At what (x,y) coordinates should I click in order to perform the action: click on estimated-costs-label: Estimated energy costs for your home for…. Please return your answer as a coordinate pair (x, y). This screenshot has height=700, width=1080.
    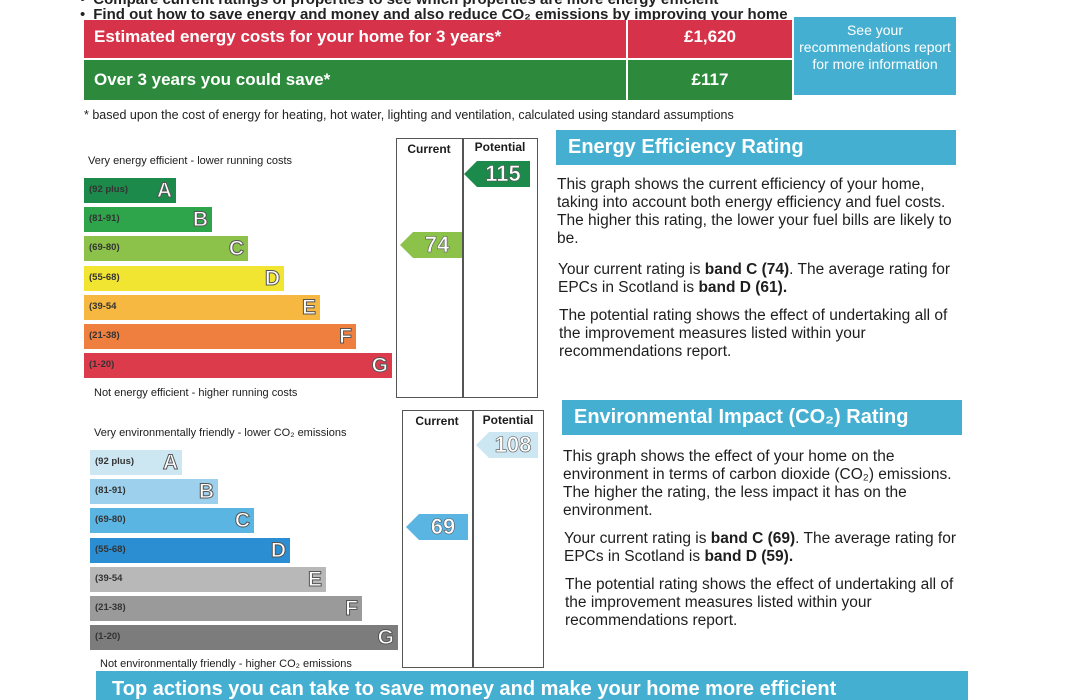
    Looking at the image, I should click on (355, 39).